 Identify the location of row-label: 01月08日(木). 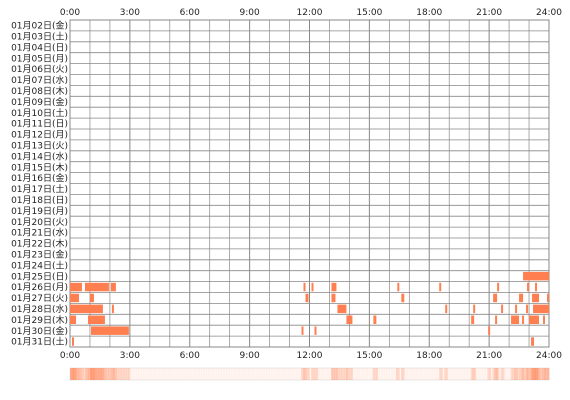
(39, 91).